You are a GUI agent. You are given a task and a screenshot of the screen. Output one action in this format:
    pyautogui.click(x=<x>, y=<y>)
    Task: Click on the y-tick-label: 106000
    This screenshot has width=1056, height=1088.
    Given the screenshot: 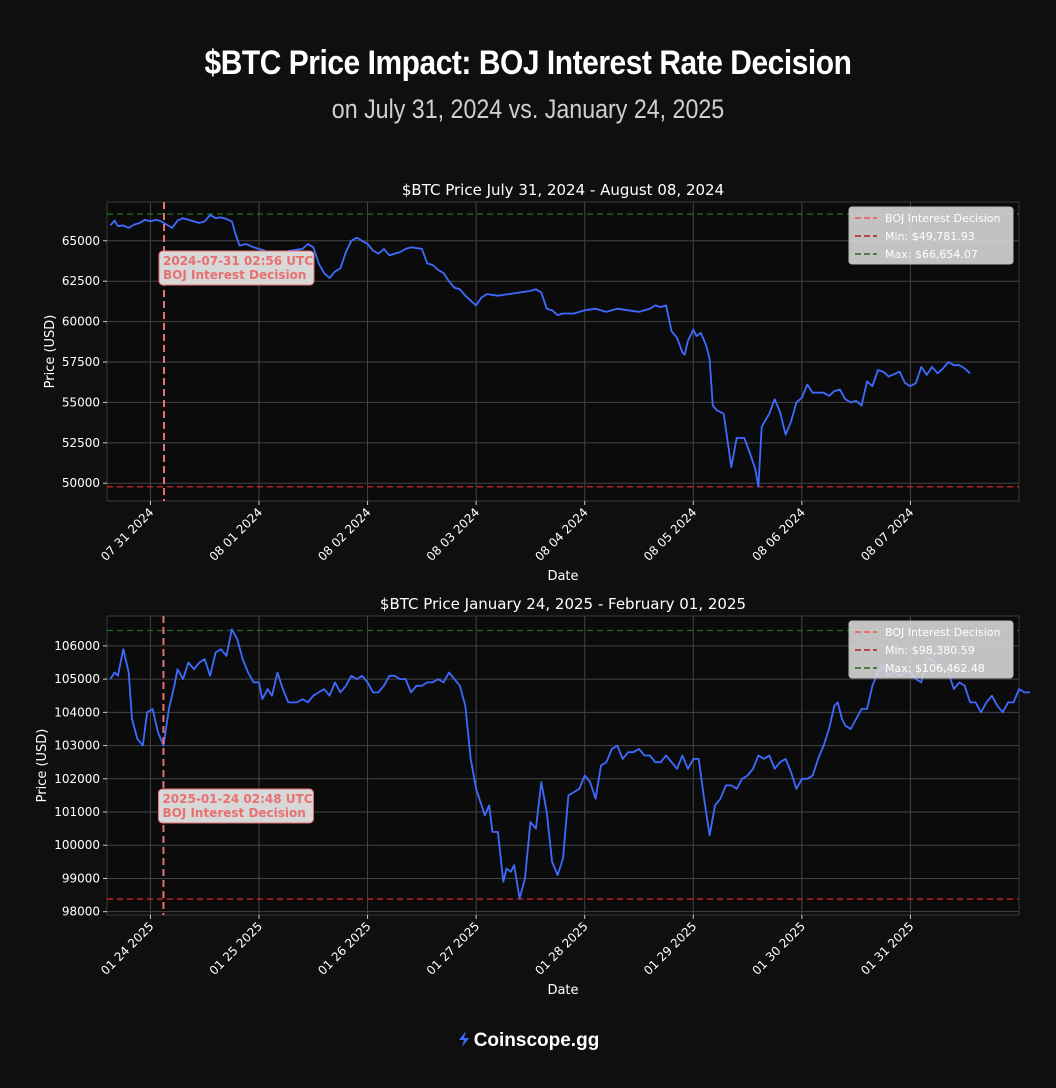 What is the action you would take?
    pyautogui.click(x=77, y=646)
    